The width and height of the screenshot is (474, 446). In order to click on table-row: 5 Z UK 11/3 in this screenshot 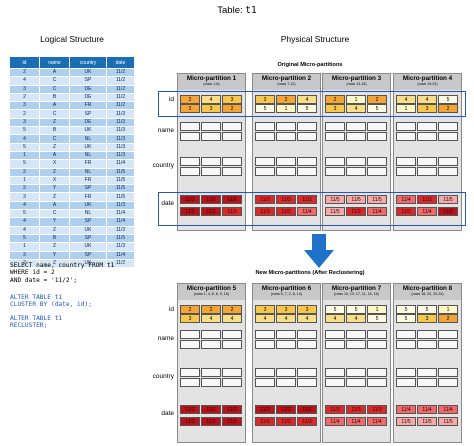, I will do `click(72, 147)`.